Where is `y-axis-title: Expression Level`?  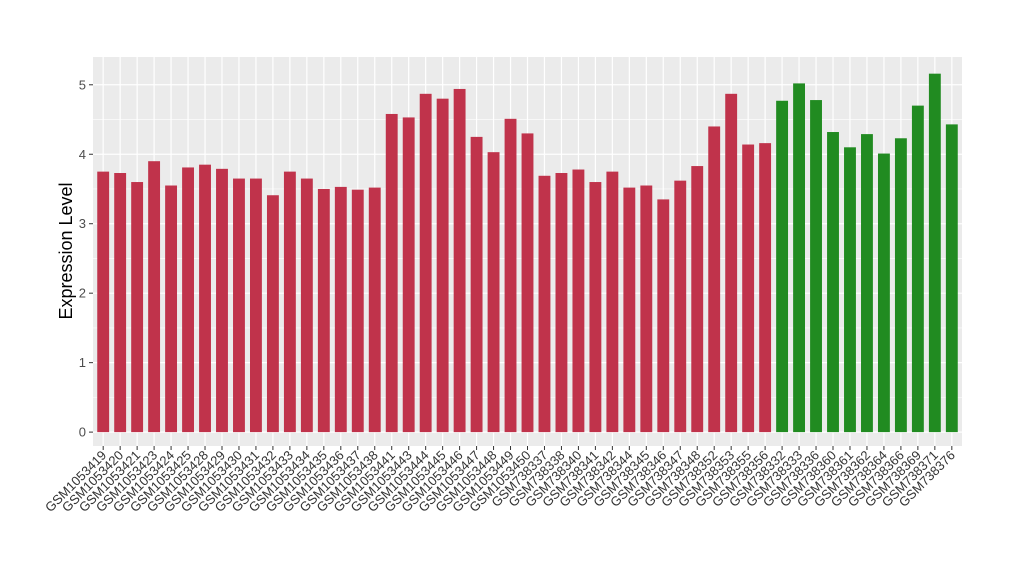 y-axis-title: Expression Level is located at coordinates (66, 250).